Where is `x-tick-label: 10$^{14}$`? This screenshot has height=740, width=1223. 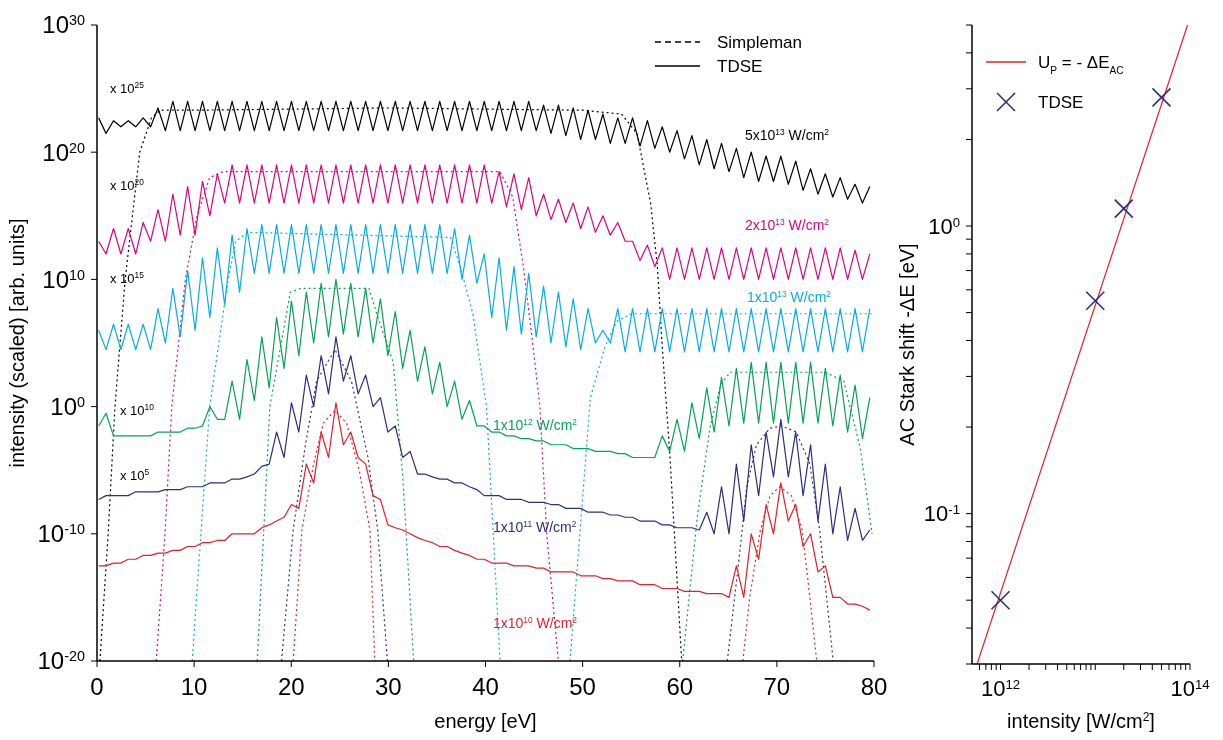 x-tick-label: 10$^{14}$ is located at coordinates (1190, 688).